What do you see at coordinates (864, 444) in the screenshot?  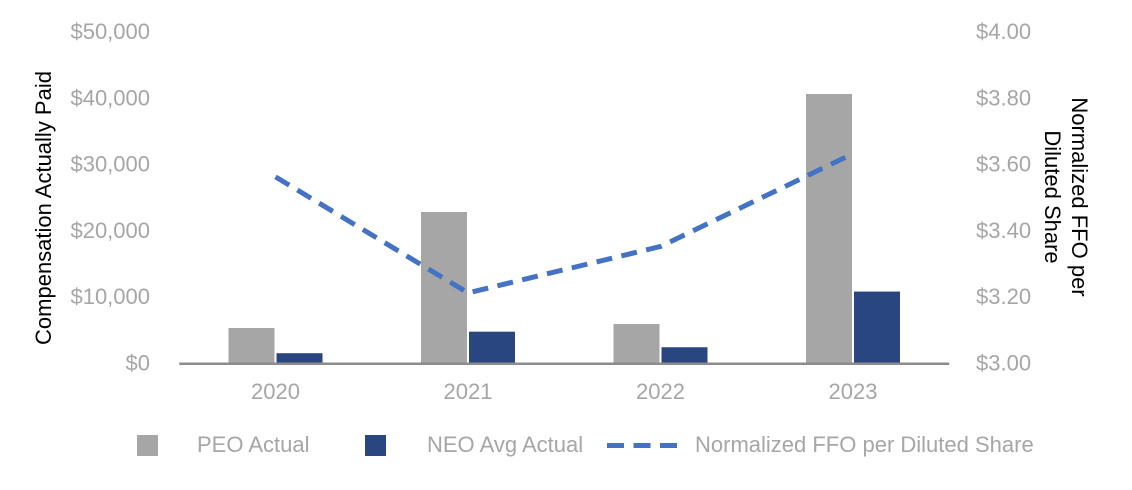 I see `legend-label-normalized-ffo: Normalized FFO per Diluted Share` at bounding box center [864, 444].